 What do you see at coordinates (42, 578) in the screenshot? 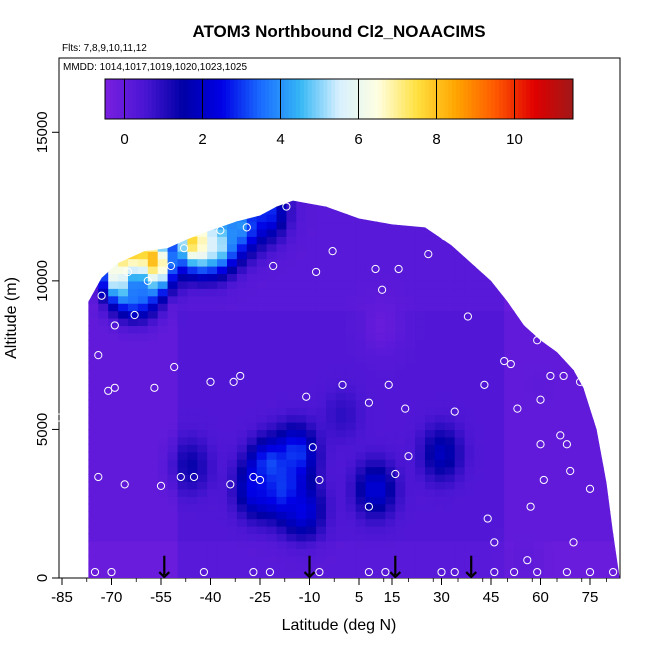
I see `y-tick-label: 0` at bounding box center [42, 578].